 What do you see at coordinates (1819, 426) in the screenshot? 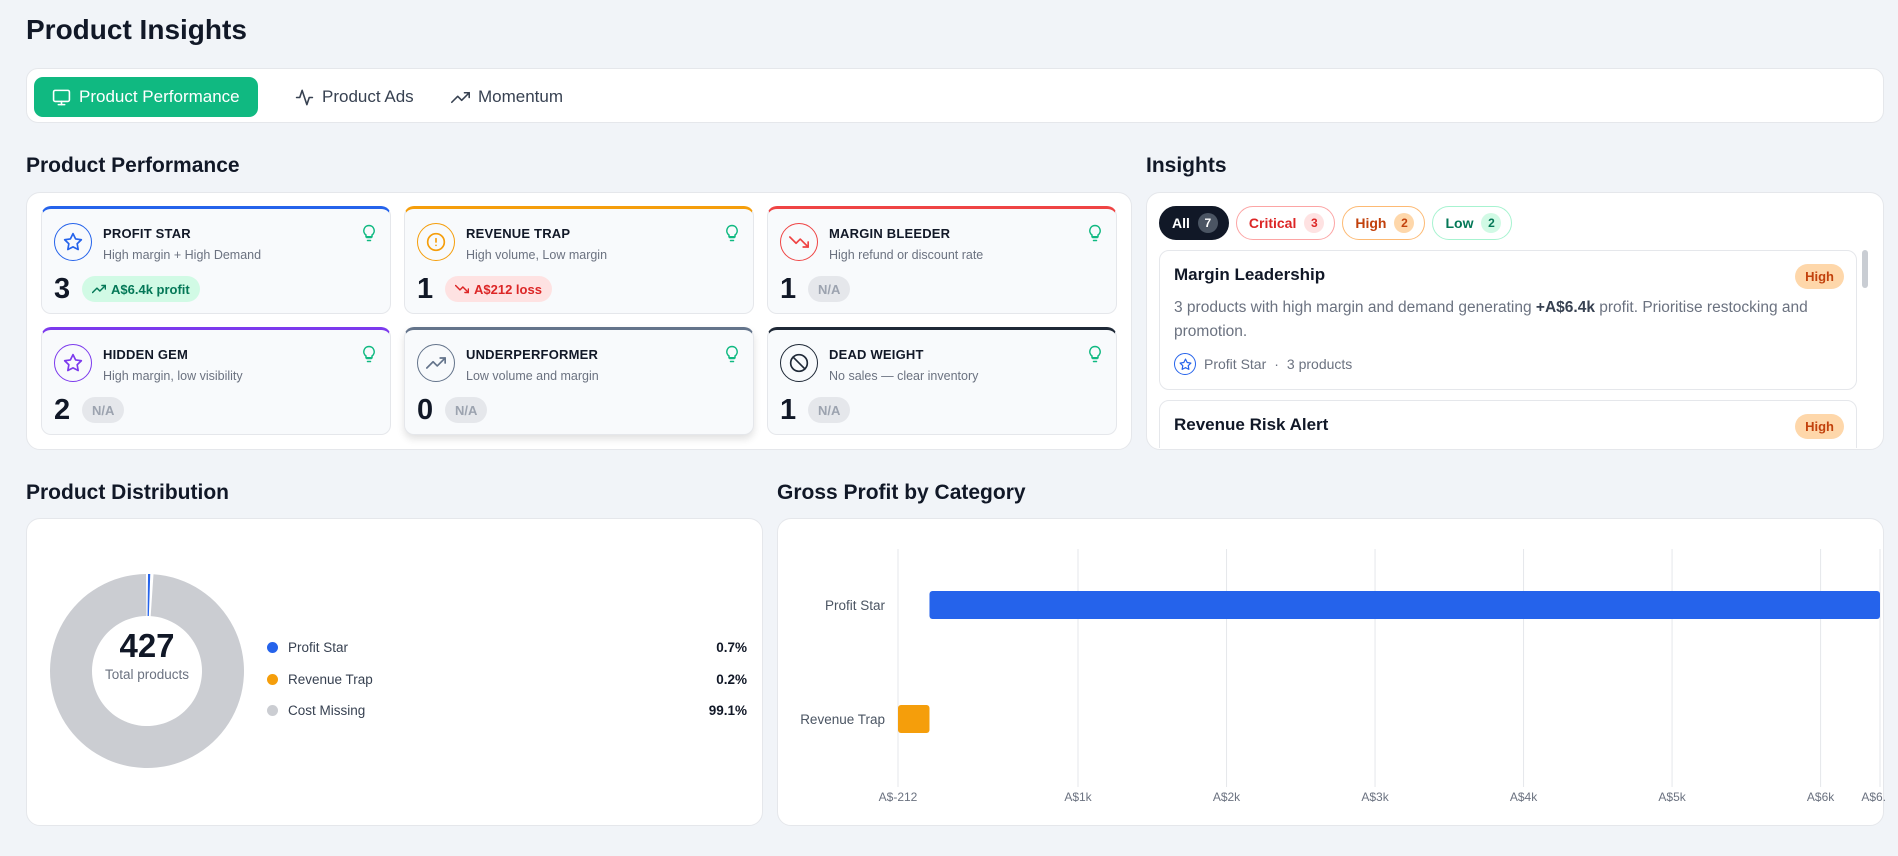
I see `priority-badge: High` at bounding box center [1819, 426].